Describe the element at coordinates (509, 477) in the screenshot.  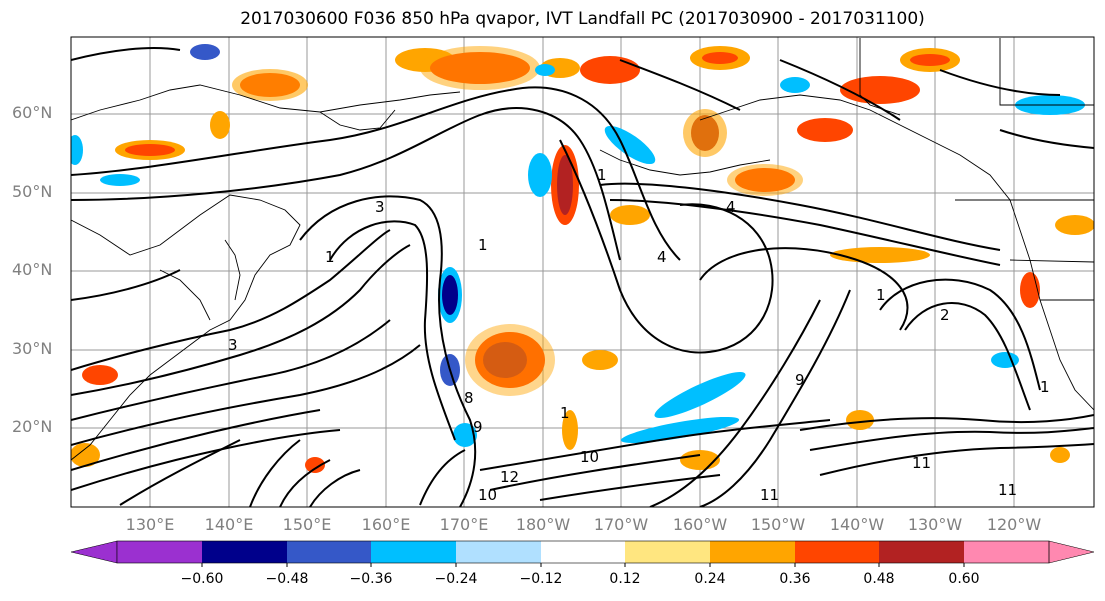
I see `contour-label: 12` at that location.